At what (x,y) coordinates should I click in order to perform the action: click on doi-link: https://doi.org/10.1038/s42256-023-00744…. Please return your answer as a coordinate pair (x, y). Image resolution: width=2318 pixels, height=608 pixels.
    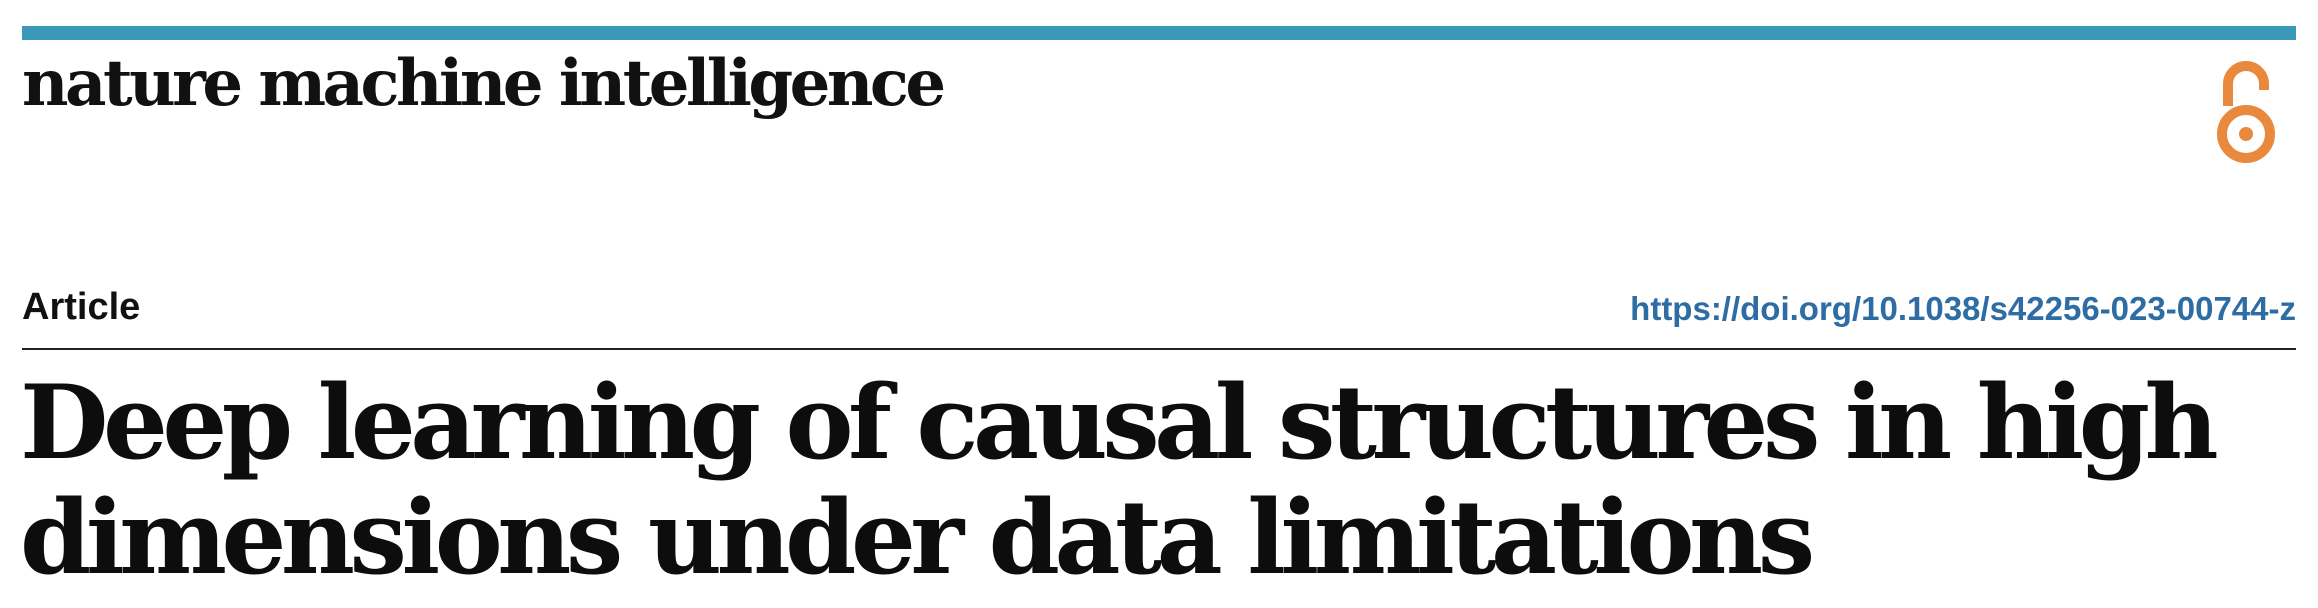
    Looking at the image, I should click on (1963, 308).